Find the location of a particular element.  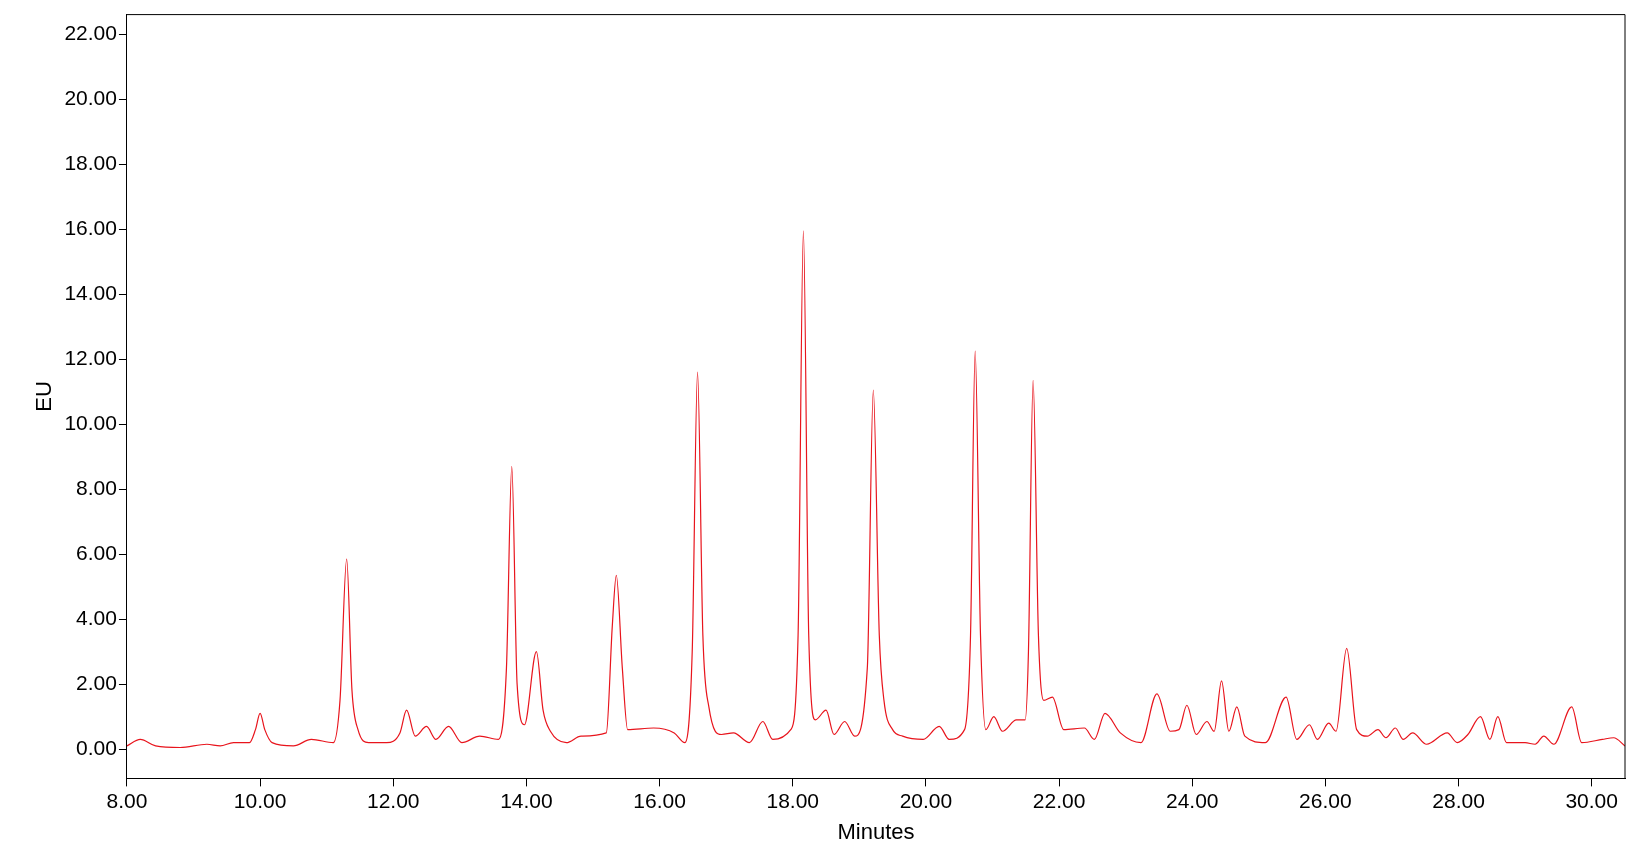

x-axis-title: Minutes is located at coordinates (876, 831).